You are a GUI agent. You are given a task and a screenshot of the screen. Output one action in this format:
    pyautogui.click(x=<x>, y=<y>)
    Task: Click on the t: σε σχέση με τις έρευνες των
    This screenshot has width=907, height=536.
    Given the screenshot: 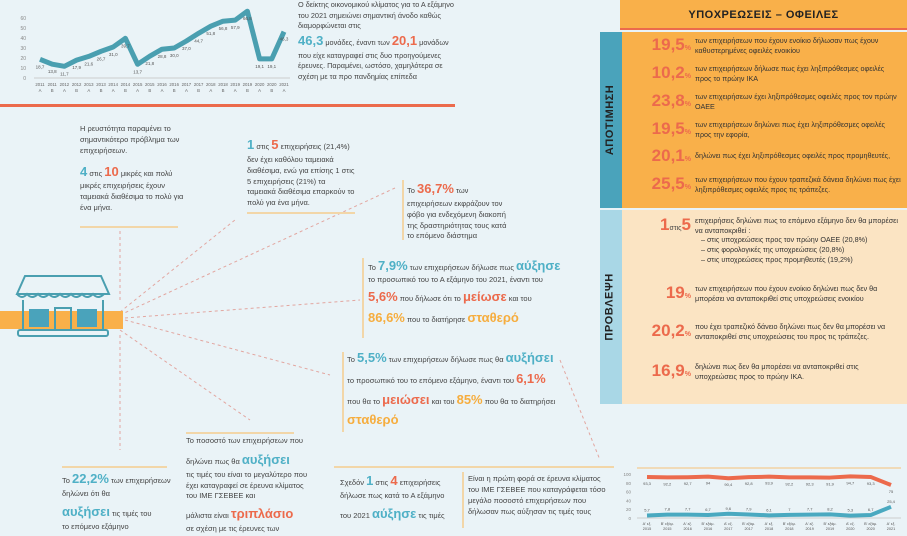 What is the action you would take?
    pyautogui.click(x=233, y=529)
    